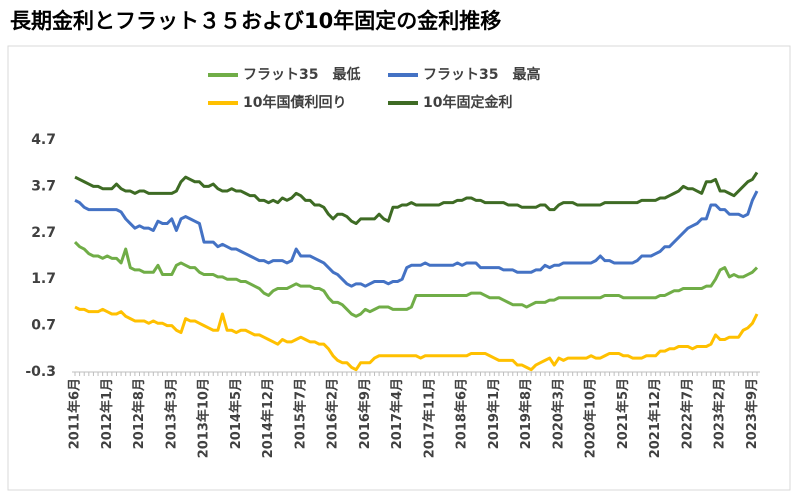 This screenshot has height=501, width=800. Describe the element at coordinates (333, 413) in the screenshot. I see `x-tick-label: 2016年2月` at that location.